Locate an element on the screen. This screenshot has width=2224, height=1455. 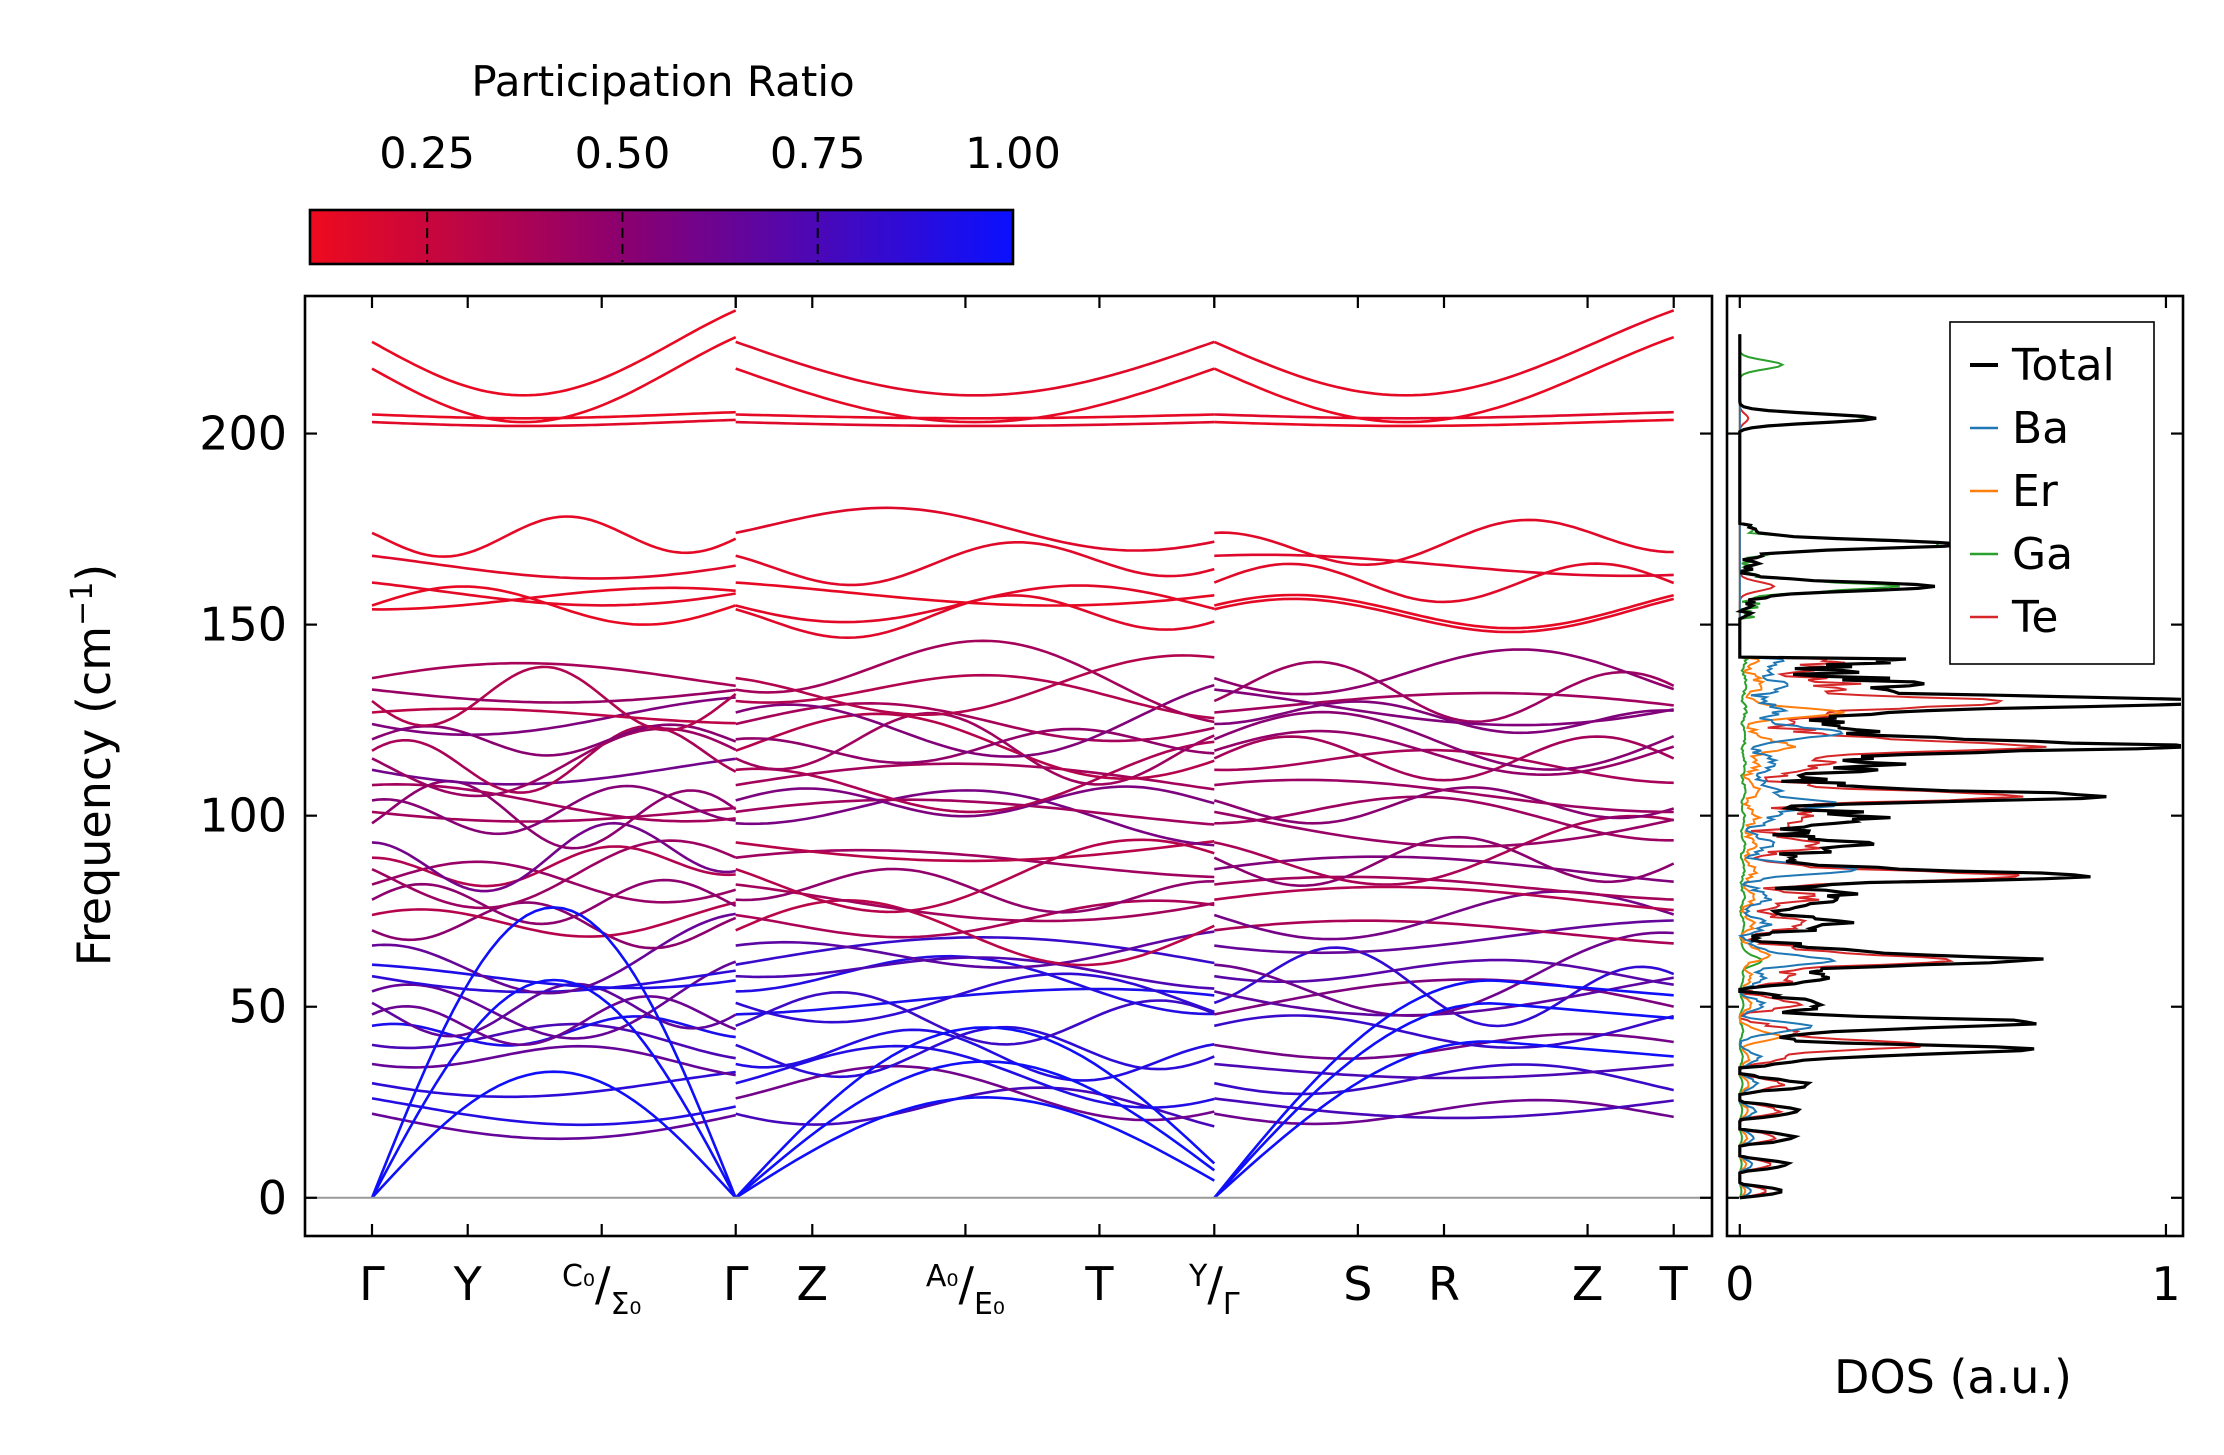
dos-legend: Total Ba Er Ga Te is located at coordinates (2052, 493).